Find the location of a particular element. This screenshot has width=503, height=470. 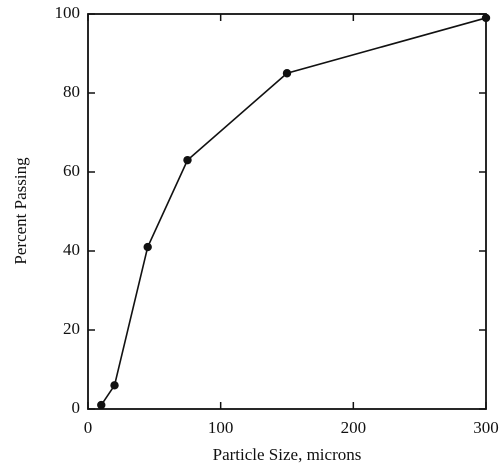

y-tick-label: 100 is located at coordinates (68, 12).